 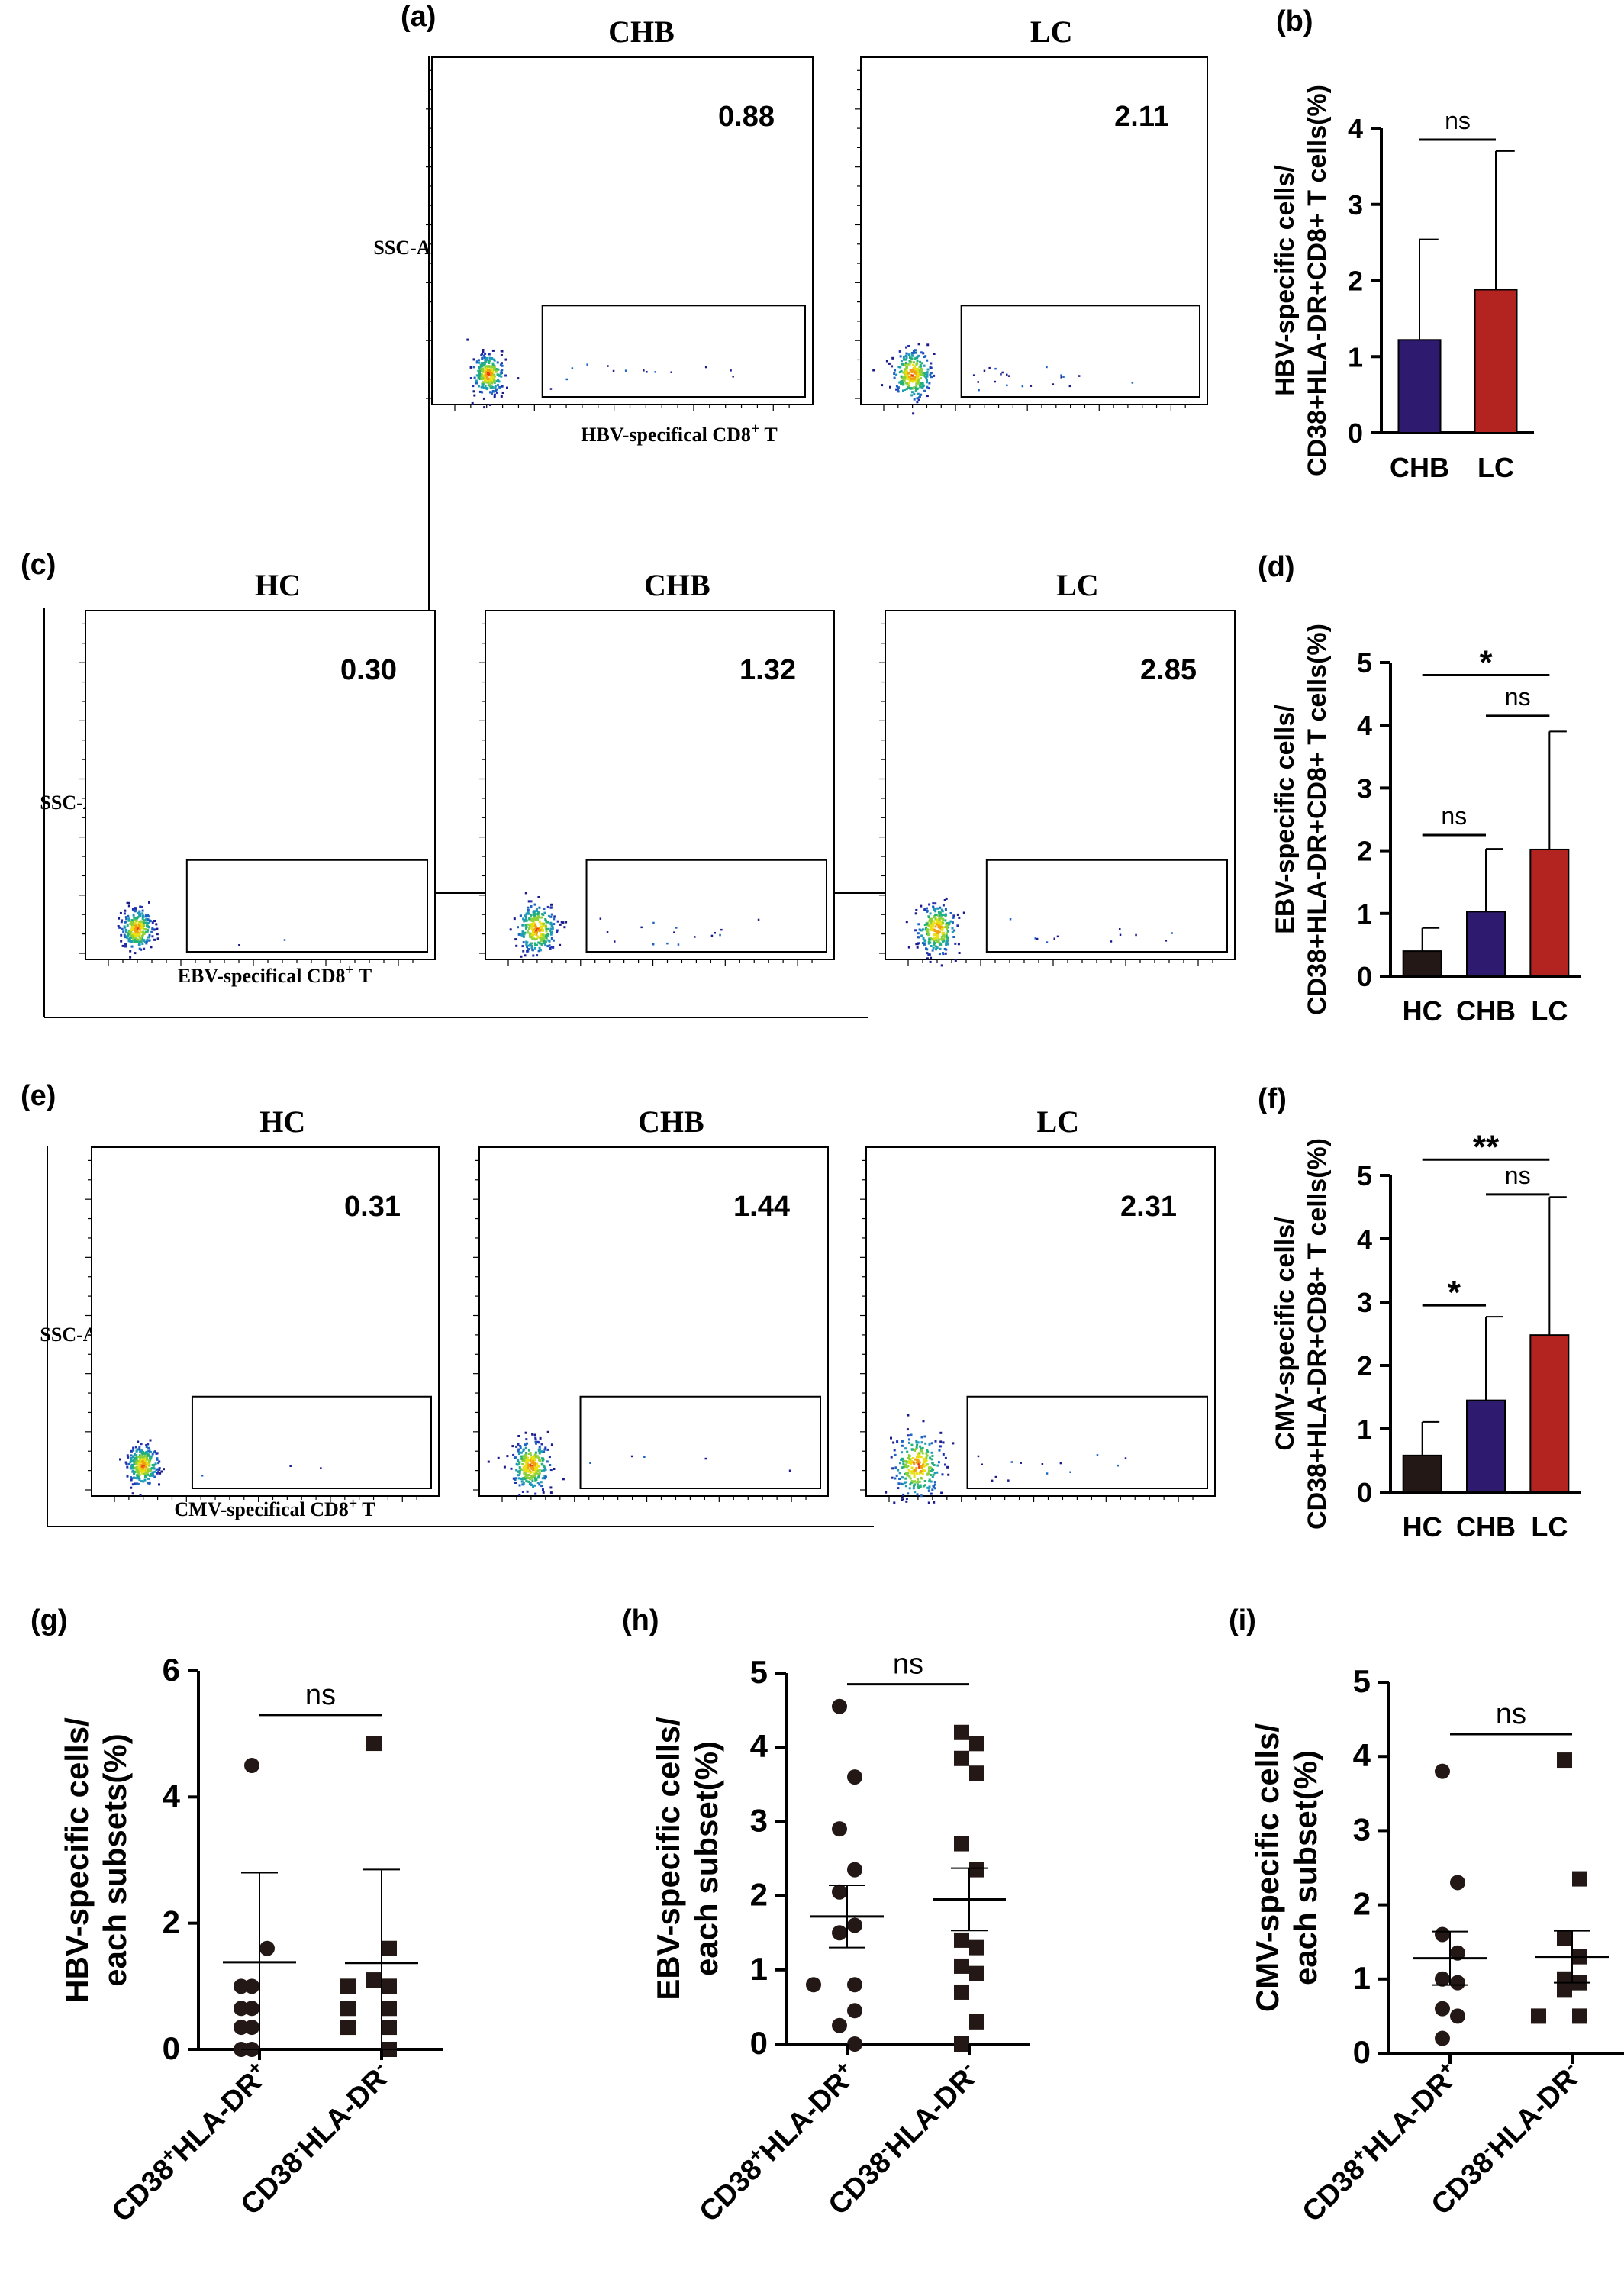 What do you see at coordinates (1060, 785) in the screenshot?
I see `flow-plot-frame` at bounding box center [1060, 785].